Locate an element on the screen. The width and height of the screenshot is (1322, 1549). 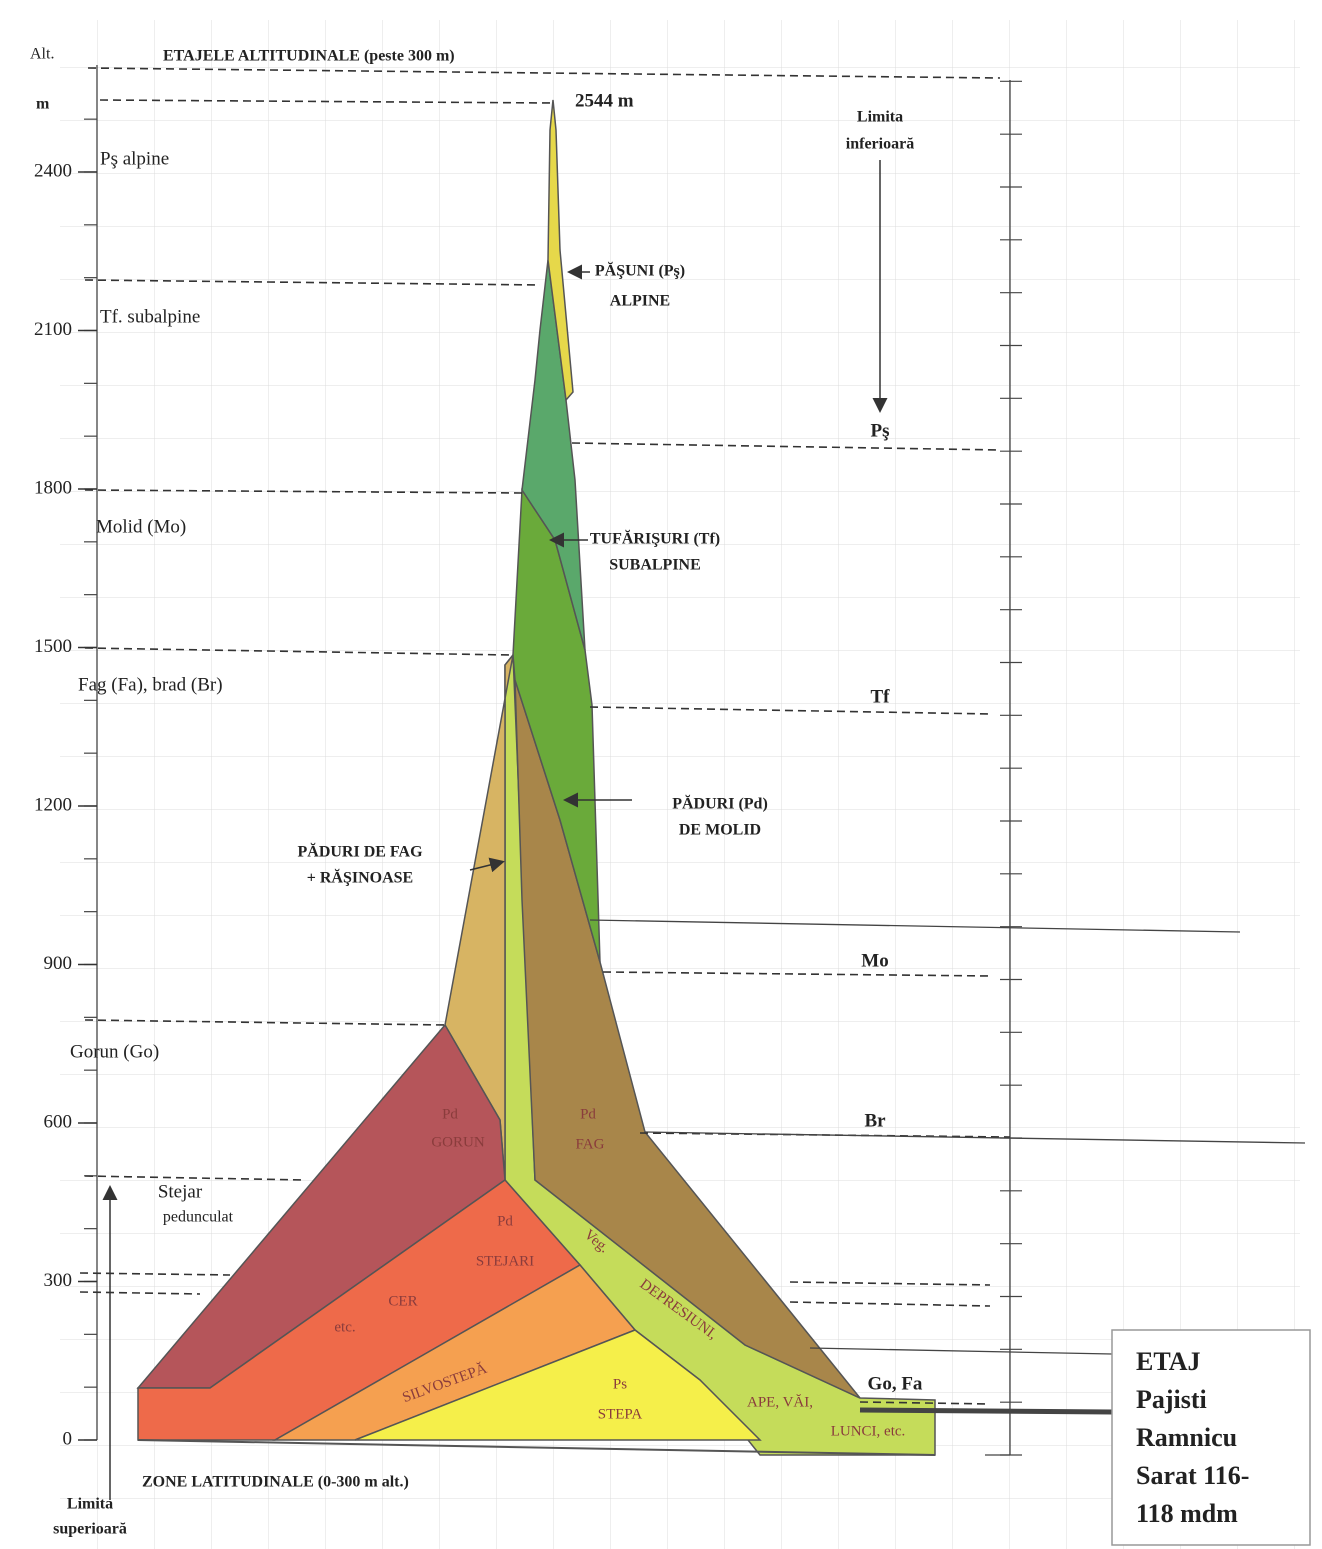
note-box is located at coordinates (1211, 1437).